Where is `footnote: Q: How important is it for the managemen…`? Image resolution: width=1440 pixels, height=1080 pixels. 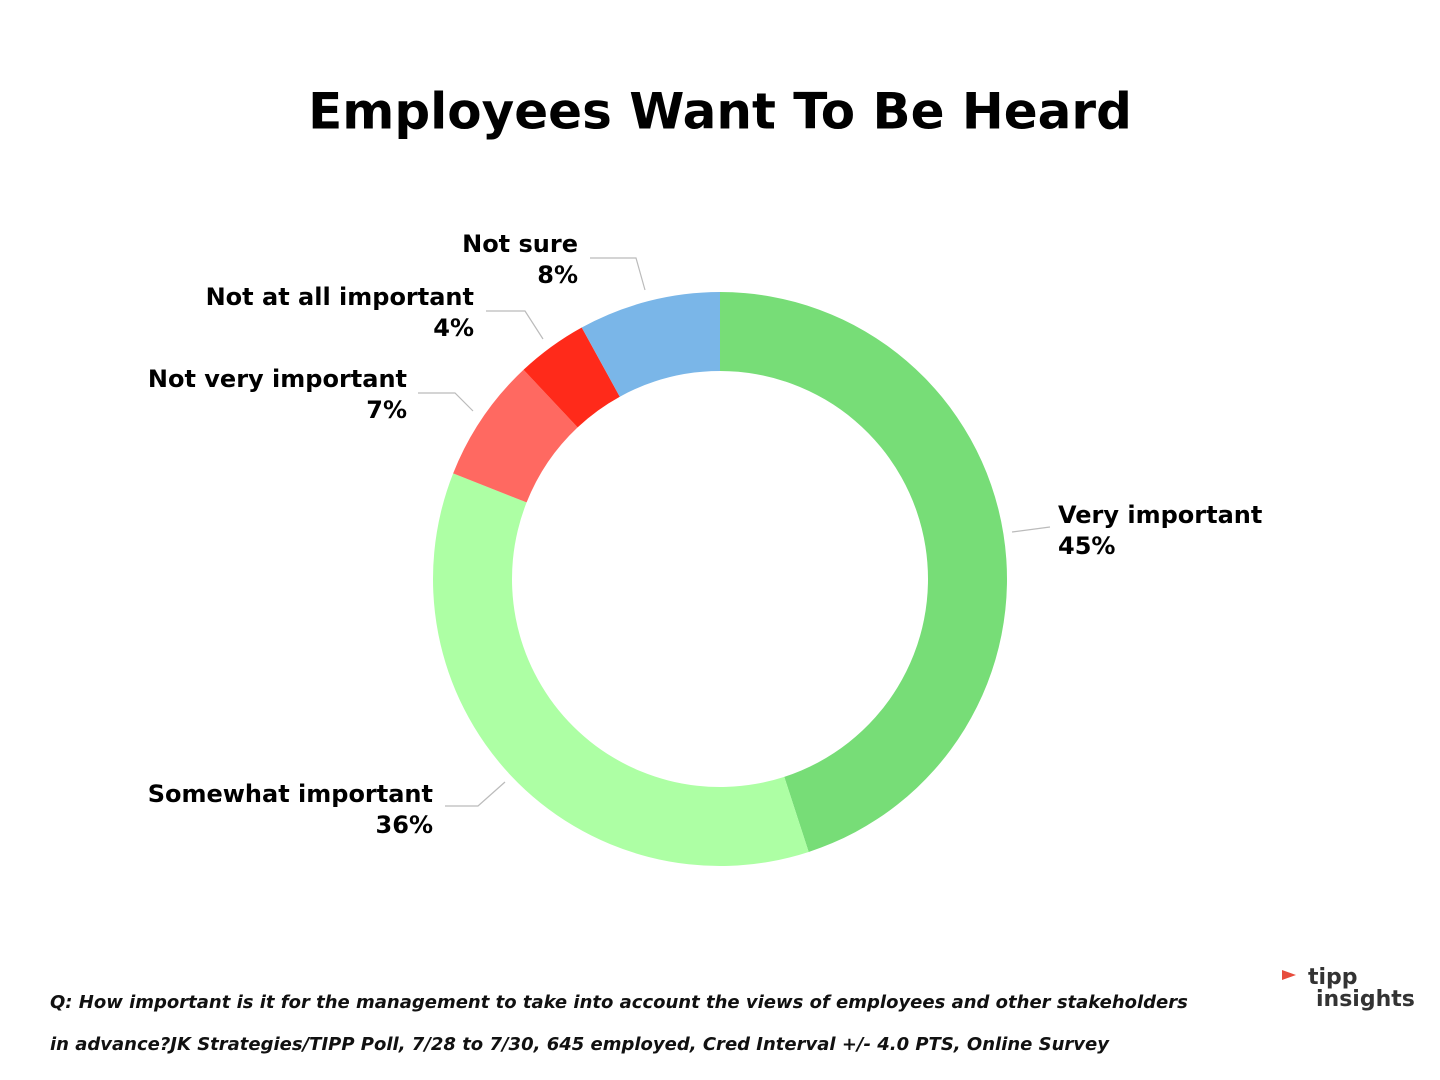
footnote: Q: How important is it for the managemen… is located at coordinates (619, 1023).